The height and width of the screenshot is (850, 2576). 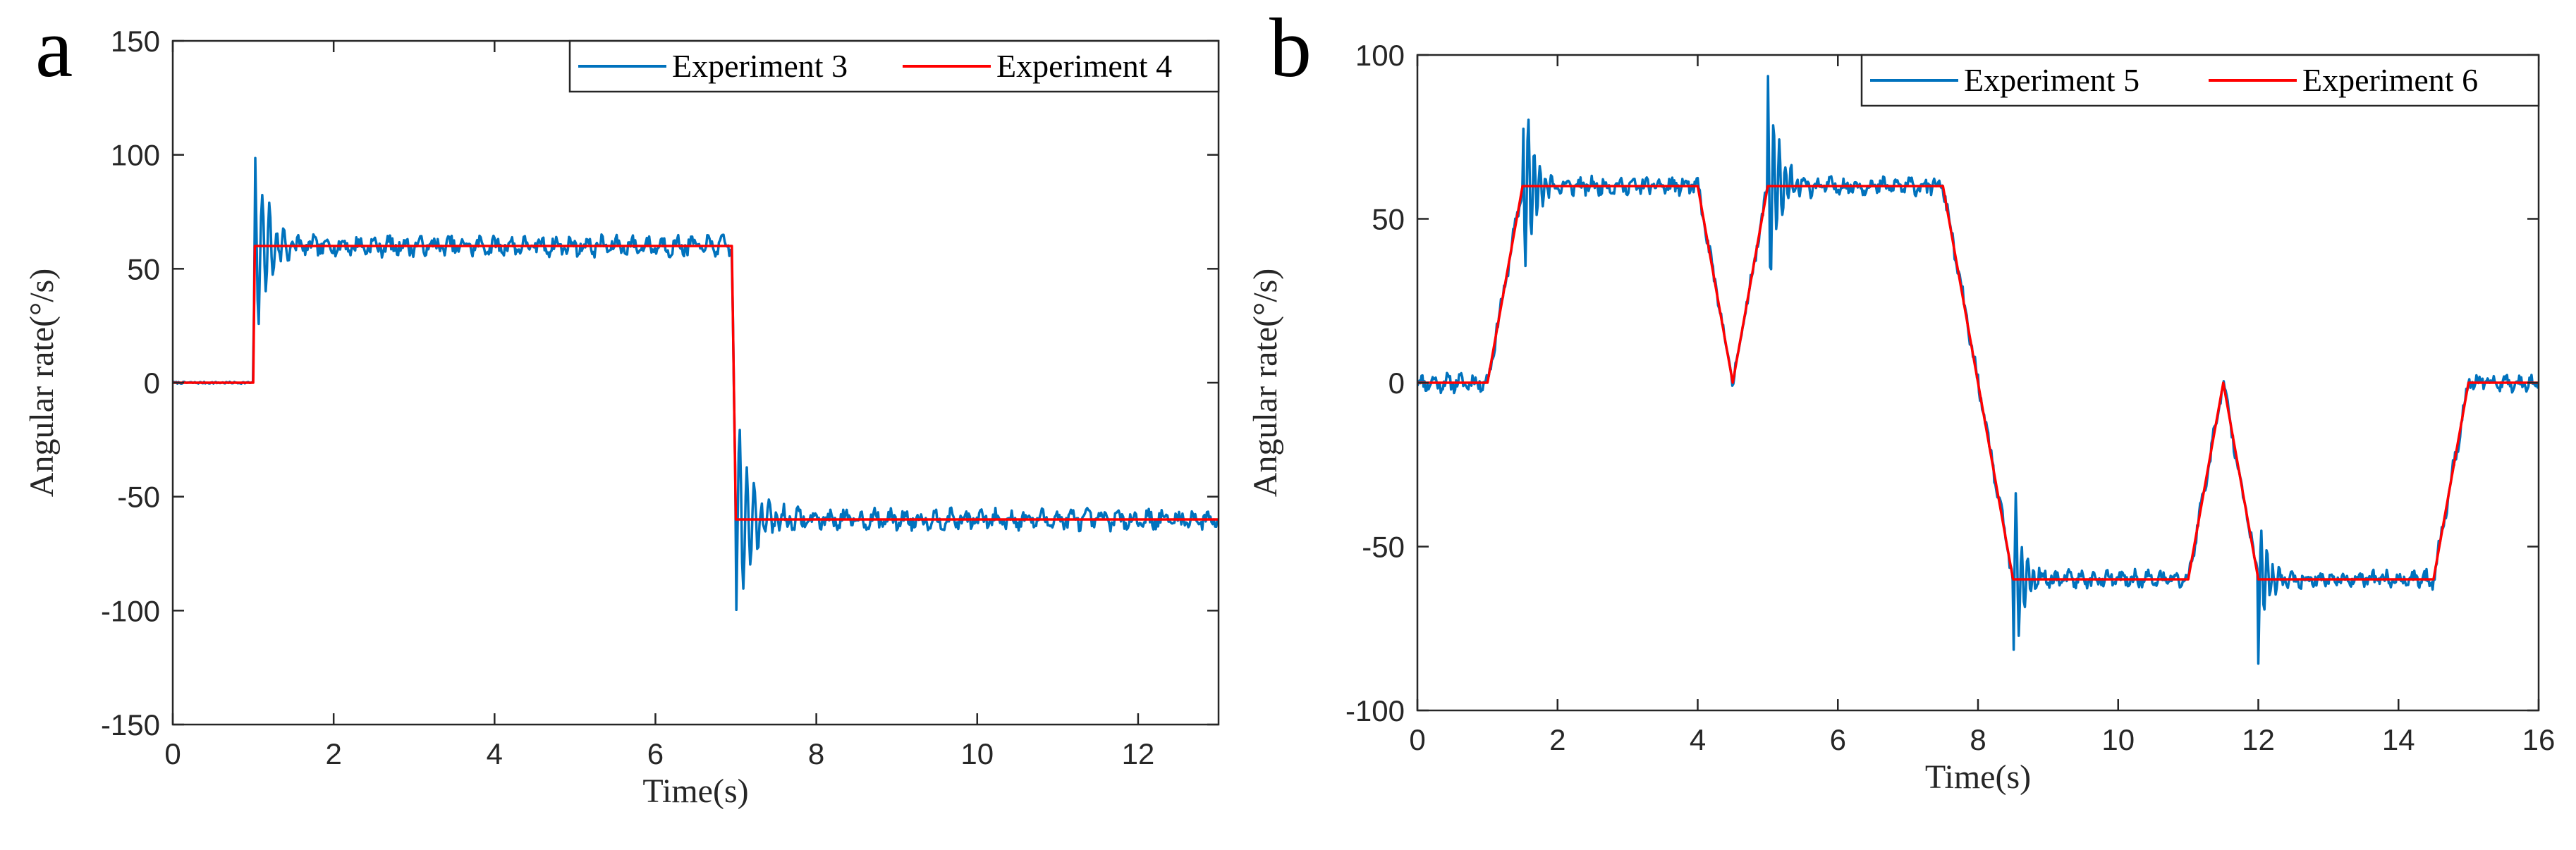 What do you see at coordinates (2539, 739) in the screenshot?
I see `x-tick-label: 16` at bounding box center [2539, 739].